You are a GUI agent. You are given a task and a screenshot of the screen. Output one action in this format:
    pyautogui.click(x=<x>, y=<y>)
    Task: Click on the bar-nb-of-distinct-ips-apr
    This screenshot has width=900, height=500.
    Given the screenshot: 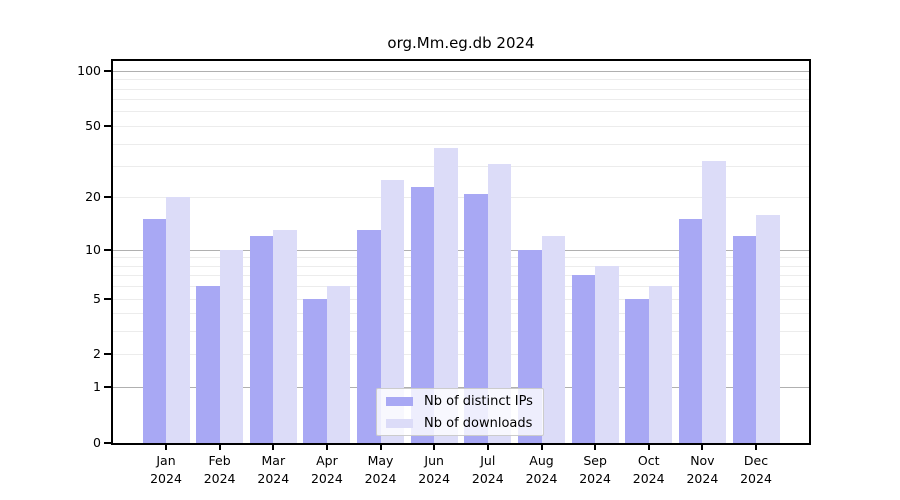 What is the action you would take?
    pyautogui.click(x=315, y=370)
    